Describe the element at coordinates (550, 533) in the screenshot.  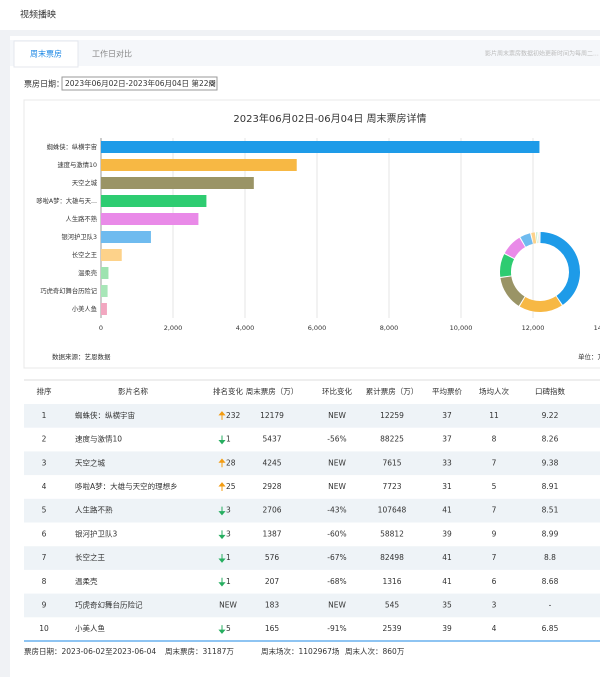
I see `table-cell: 8.99` at that location.